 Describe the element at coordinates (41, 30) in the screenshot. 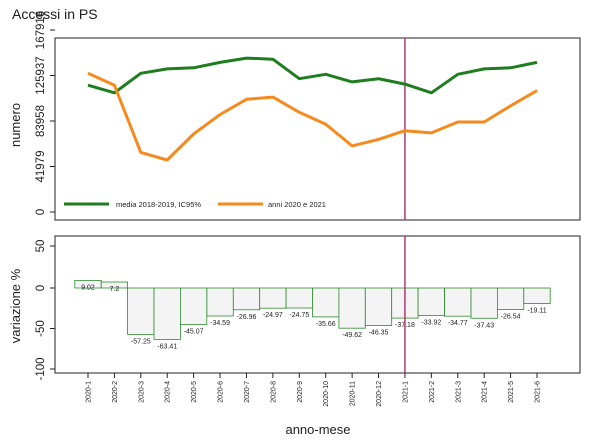

I see `top-y-tick-label: 167916` at that location.